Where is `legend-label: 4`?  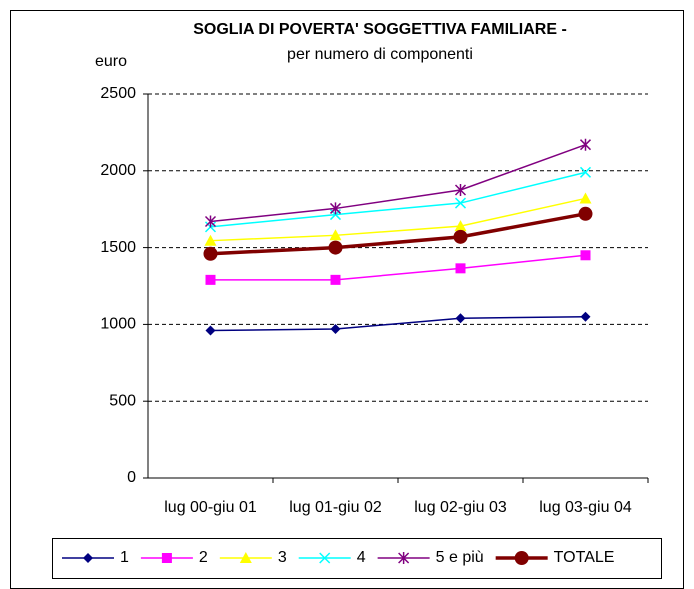 legend-label: 4 is located at coordinates (361, 557).